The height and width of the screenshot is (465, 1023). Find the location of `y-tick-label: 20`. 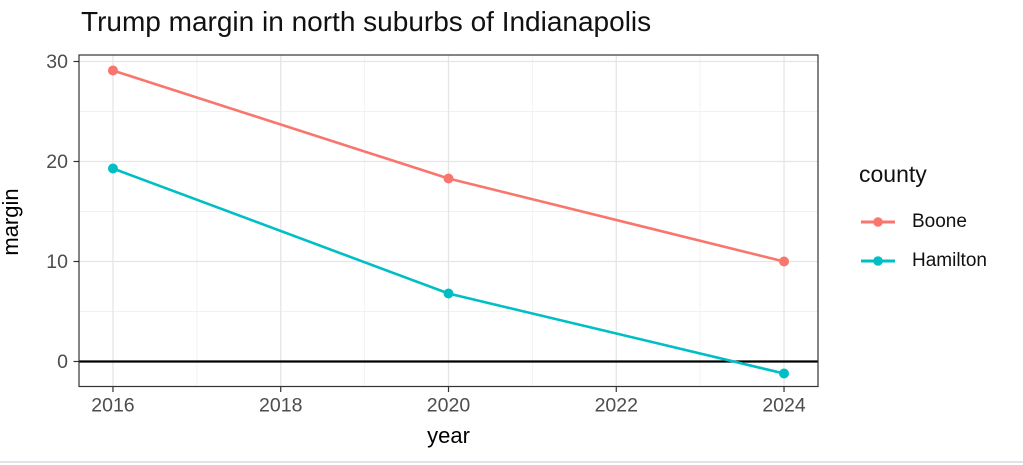

y-tick-label: 20 is located at coordinates (57, 162).